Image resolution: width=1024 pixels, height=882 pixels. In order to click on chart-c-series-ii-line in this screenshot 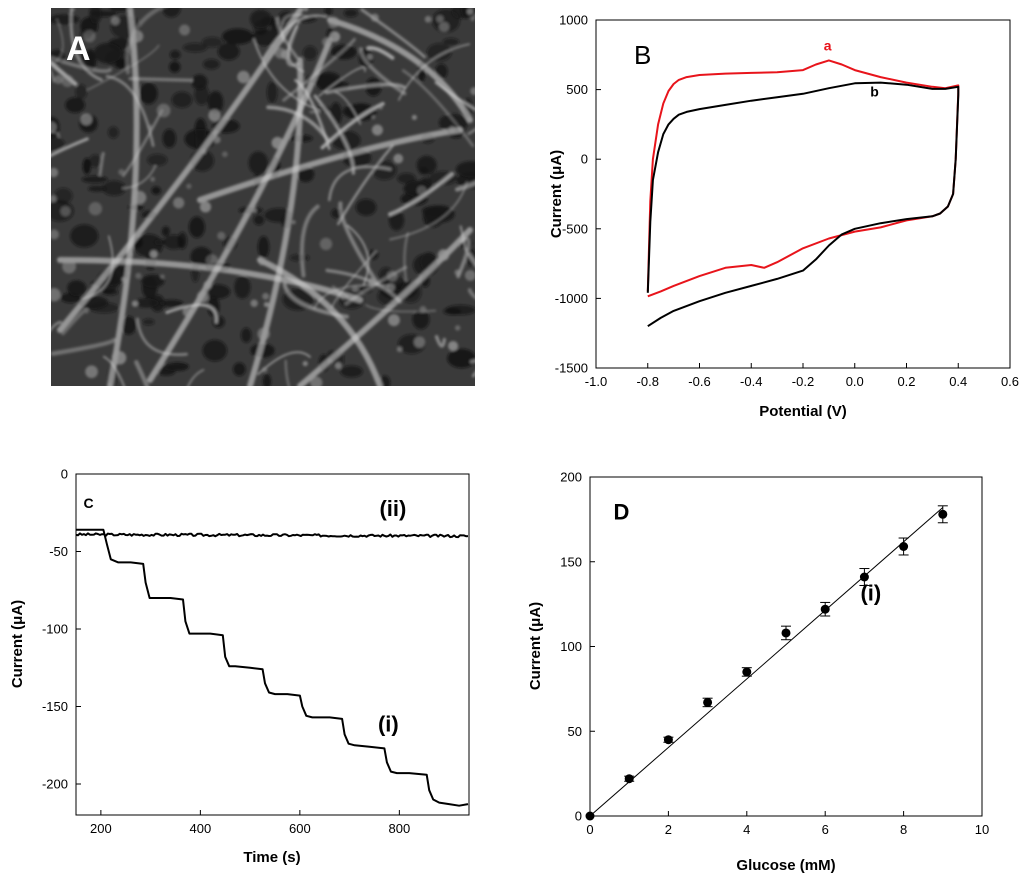, I will do `click(272, 535)`.